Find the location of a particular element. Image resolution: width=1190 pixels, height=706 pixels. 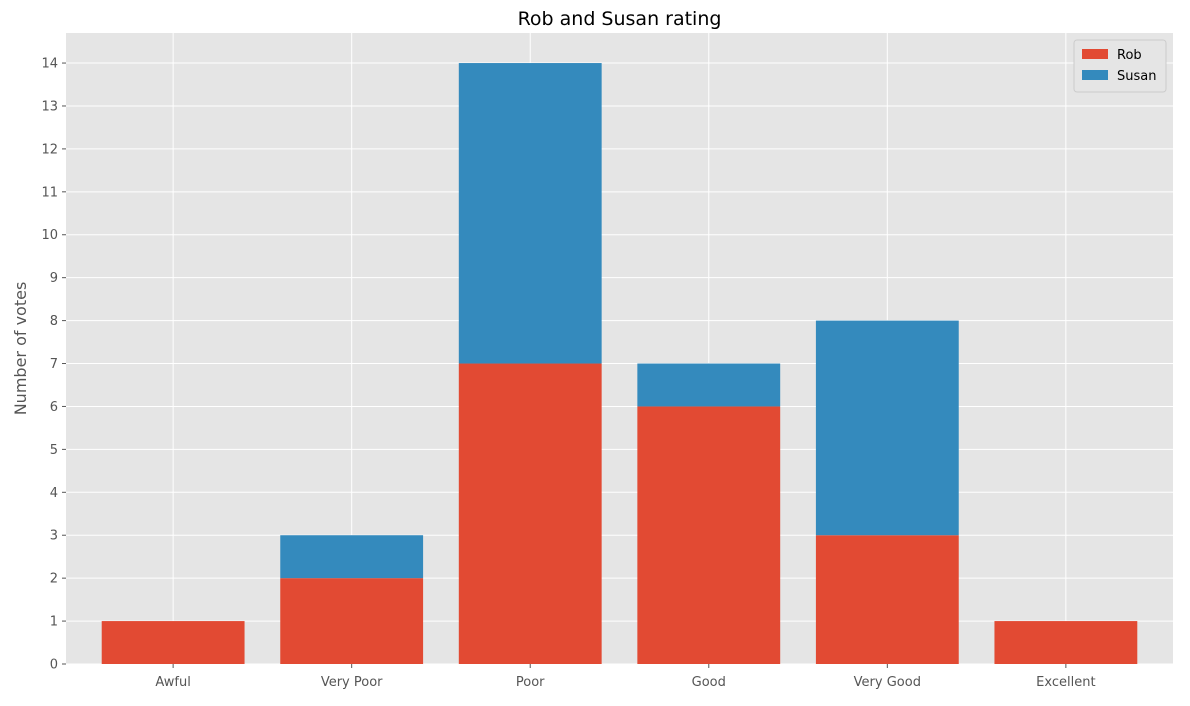

bar-rob-good is located at coordinates (709, 535).